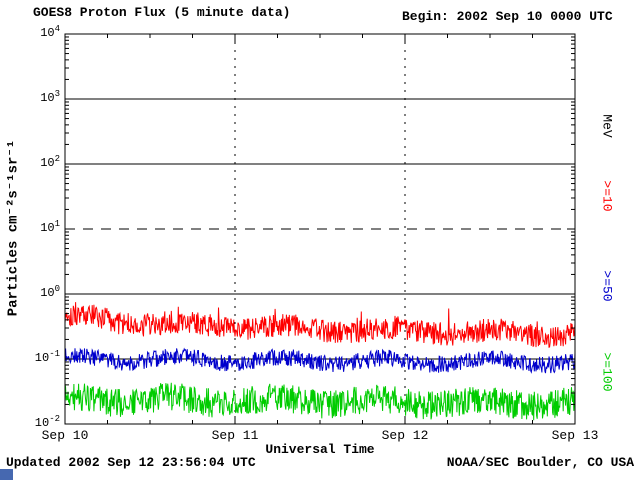 The image size is (640, 480). What do you see at coordinates (162, 12) in the screenshot?
I see `chart-title: GOES8 Proton Flux (5 minute data)` at bounding box center [162, 12].